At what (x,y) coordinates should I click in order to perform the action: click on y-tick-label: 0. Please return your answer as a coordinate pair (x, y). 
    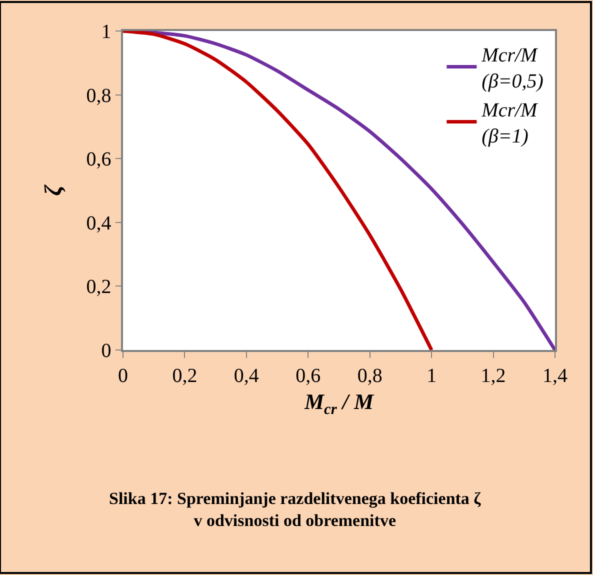
    Looking at the image, I should click on (106, 351).